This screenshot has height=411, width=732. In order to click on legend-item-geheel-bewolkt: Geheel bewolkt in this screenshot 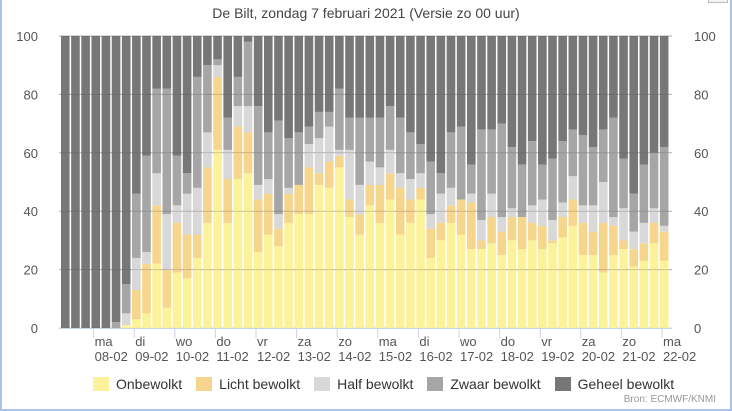, I will do `click(614, 384)`.